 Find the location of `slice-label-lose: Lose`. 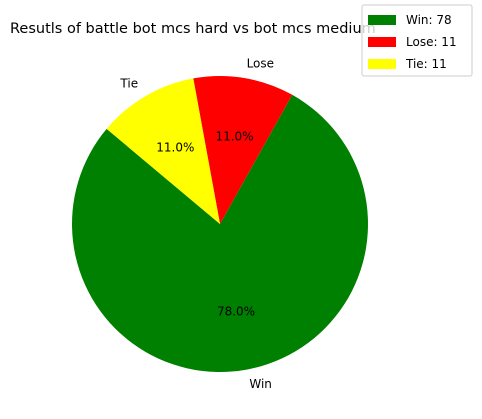

slice-label-lose: Lose is located at coordinates (260, 63).